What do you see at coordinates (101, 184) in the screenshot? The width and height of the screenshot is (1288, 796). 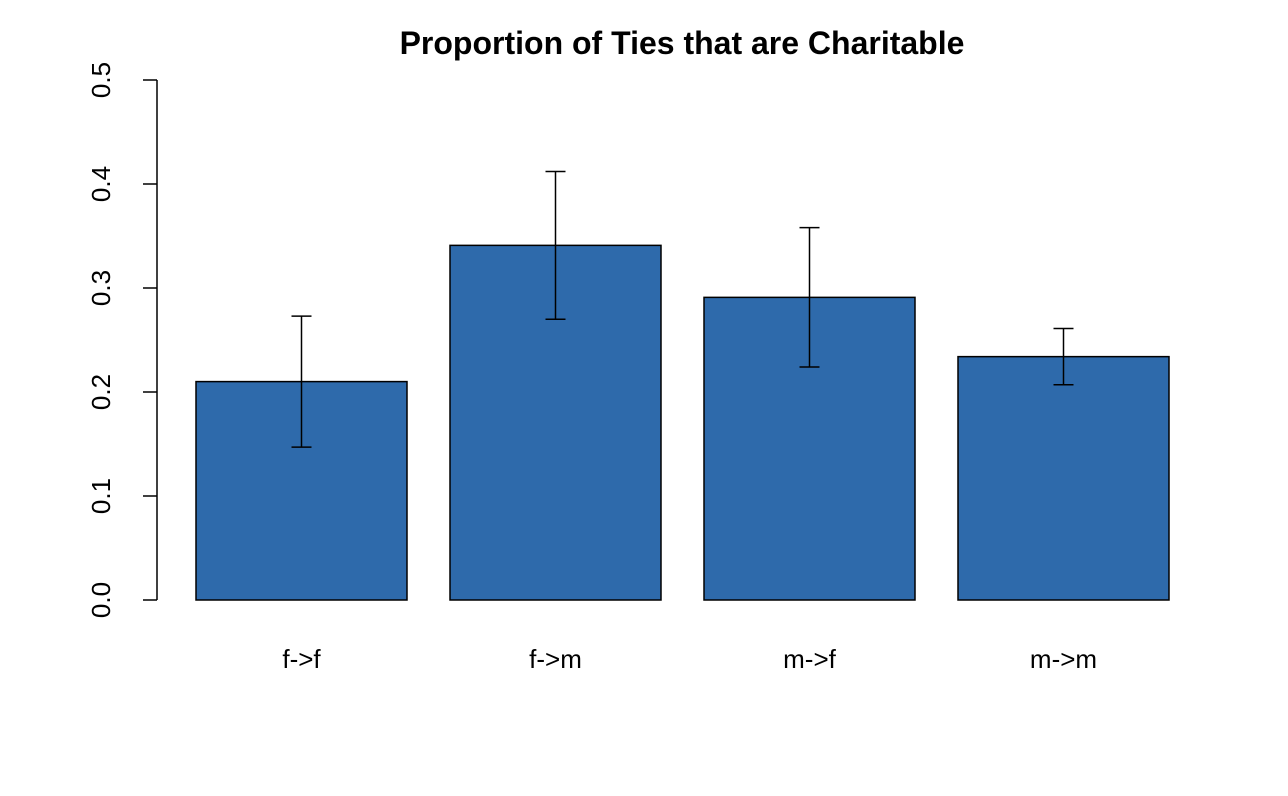 I see `y-tick-label: 0.4` at bounding box center [101, 184].